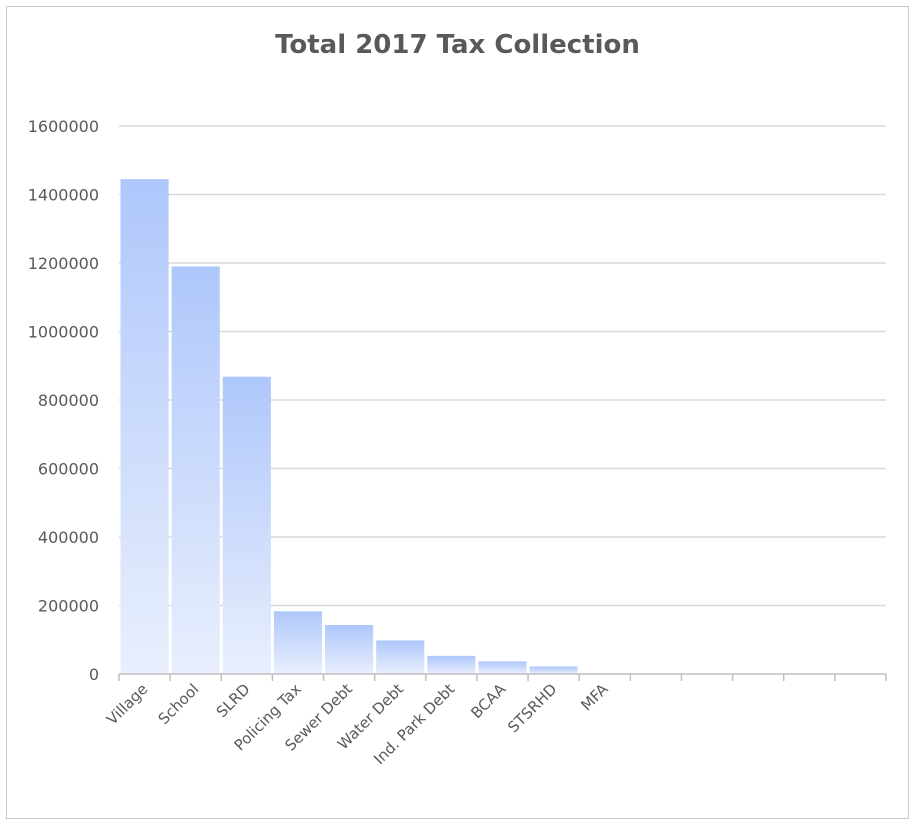 Image resolution: width=915 pixels, height=825 pixels. What do you see at coordinates (233, 700) in the screenshot?
I see `x-tick-label: SLRD` at bounding box center [233, 700].